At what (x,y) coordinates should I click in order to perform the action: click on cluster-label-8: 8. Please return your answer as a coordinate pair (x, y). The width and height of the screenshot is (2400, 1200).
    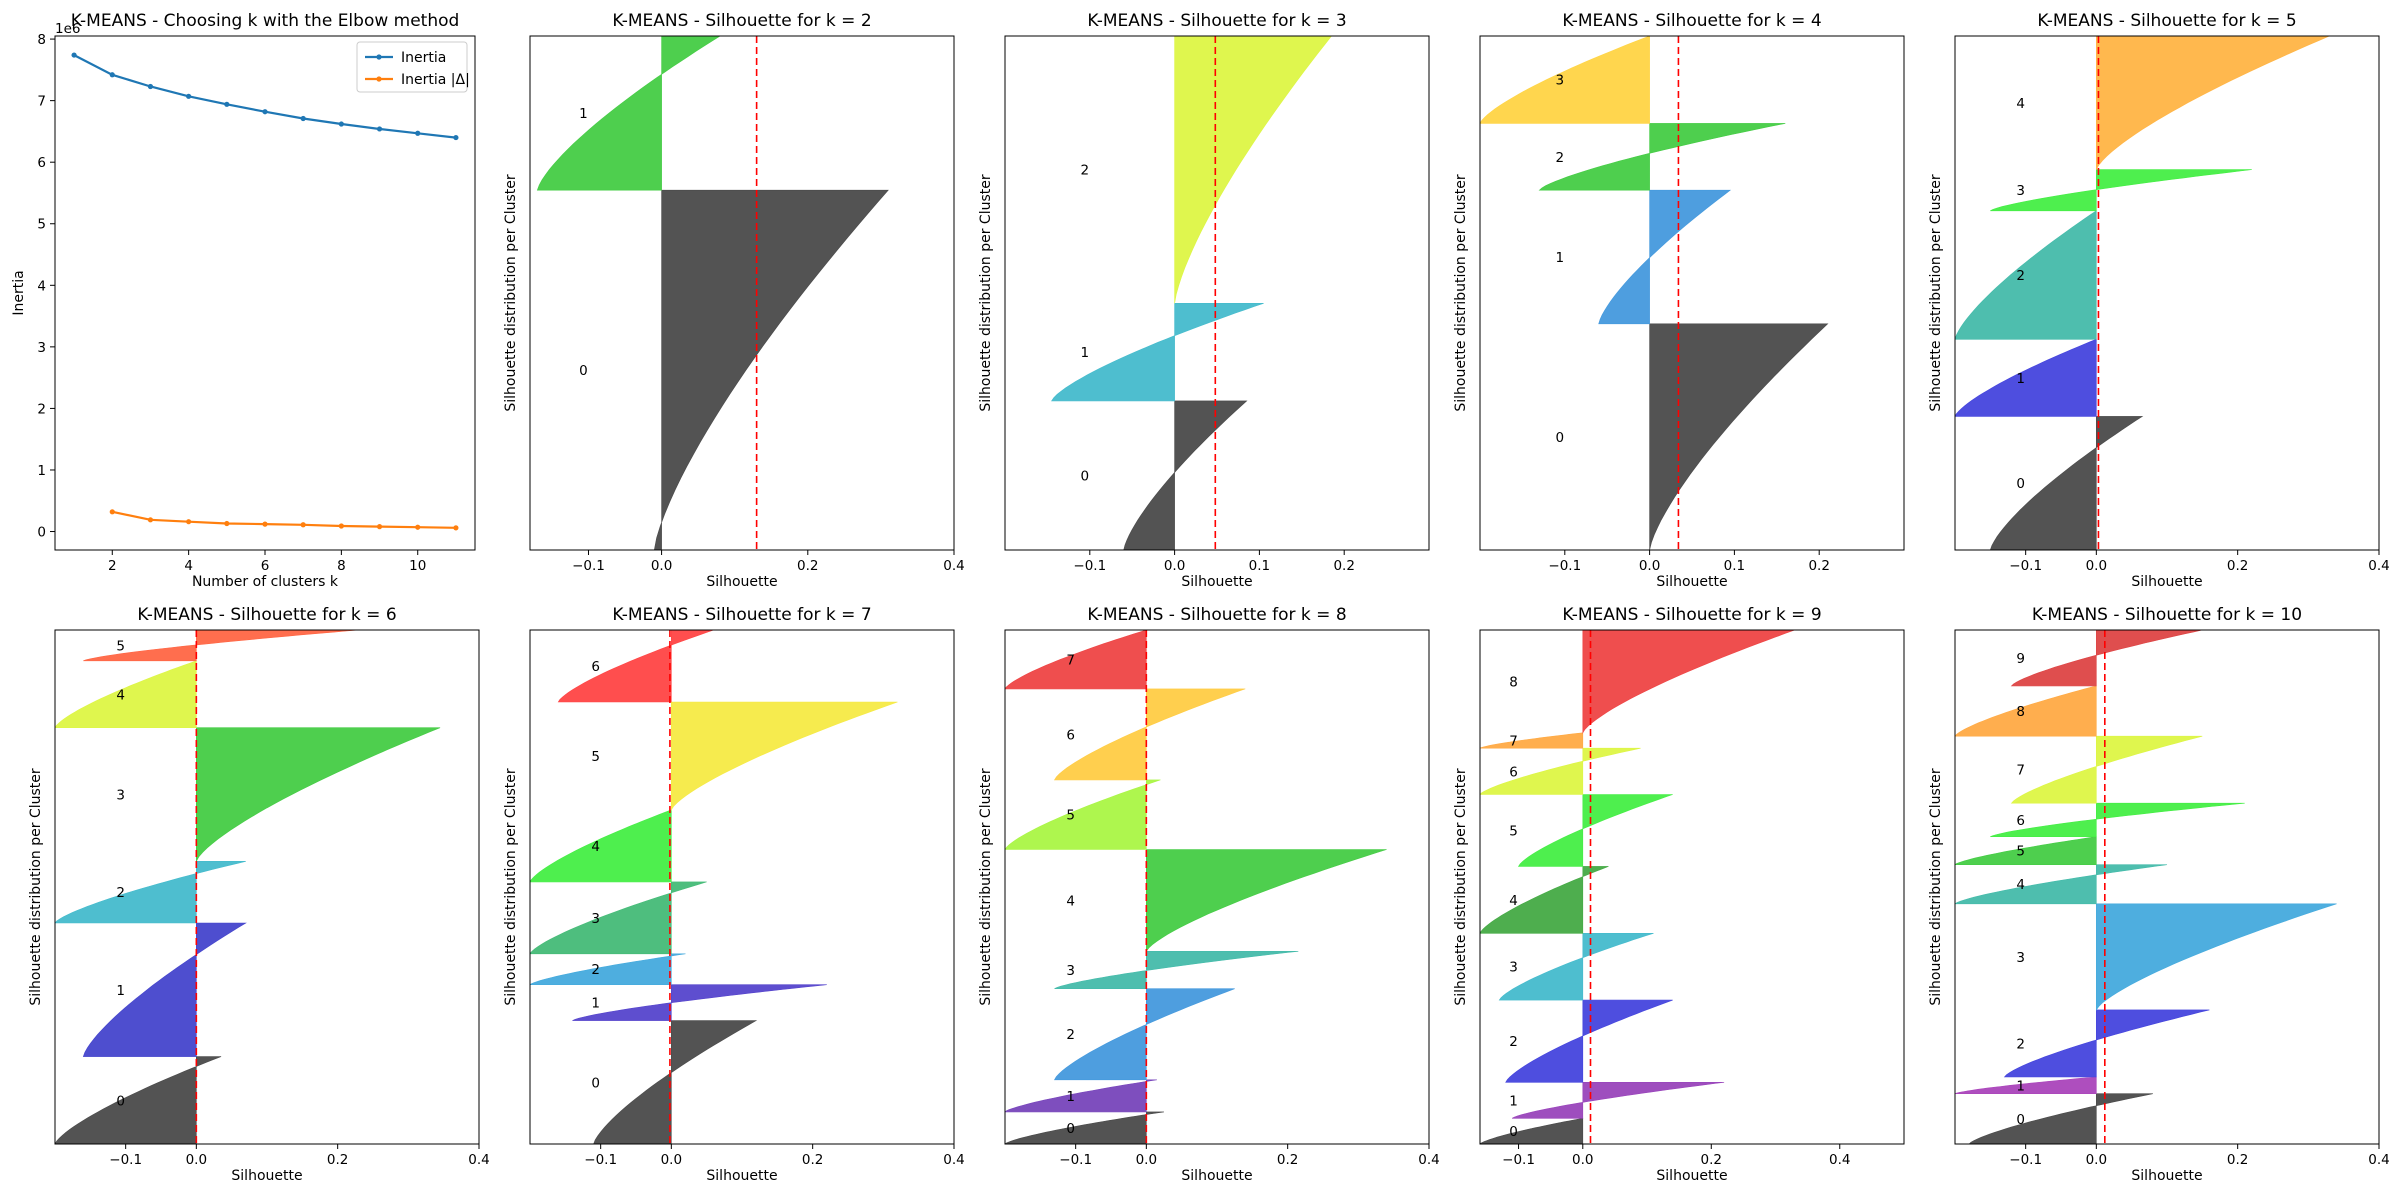
    Looking at the image, I should click on (2020, 712).